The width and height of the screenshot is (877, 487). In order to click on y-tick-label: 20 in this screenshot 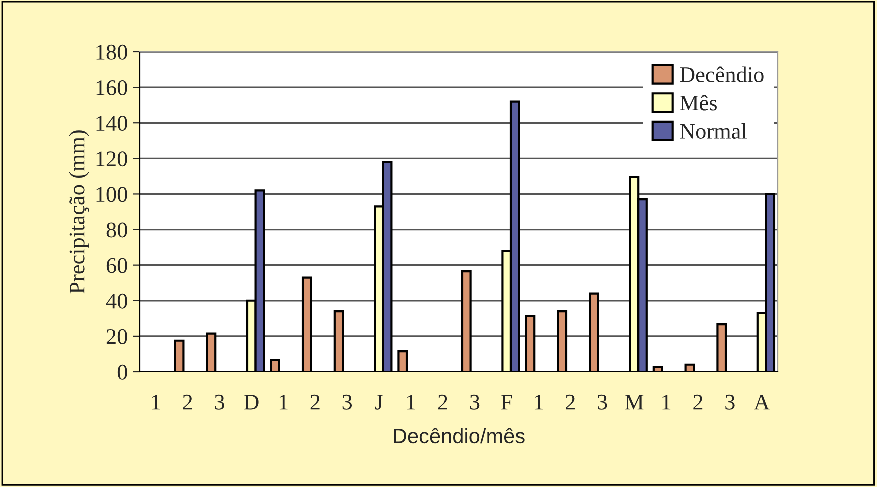, I will do `click(117, 336)`.